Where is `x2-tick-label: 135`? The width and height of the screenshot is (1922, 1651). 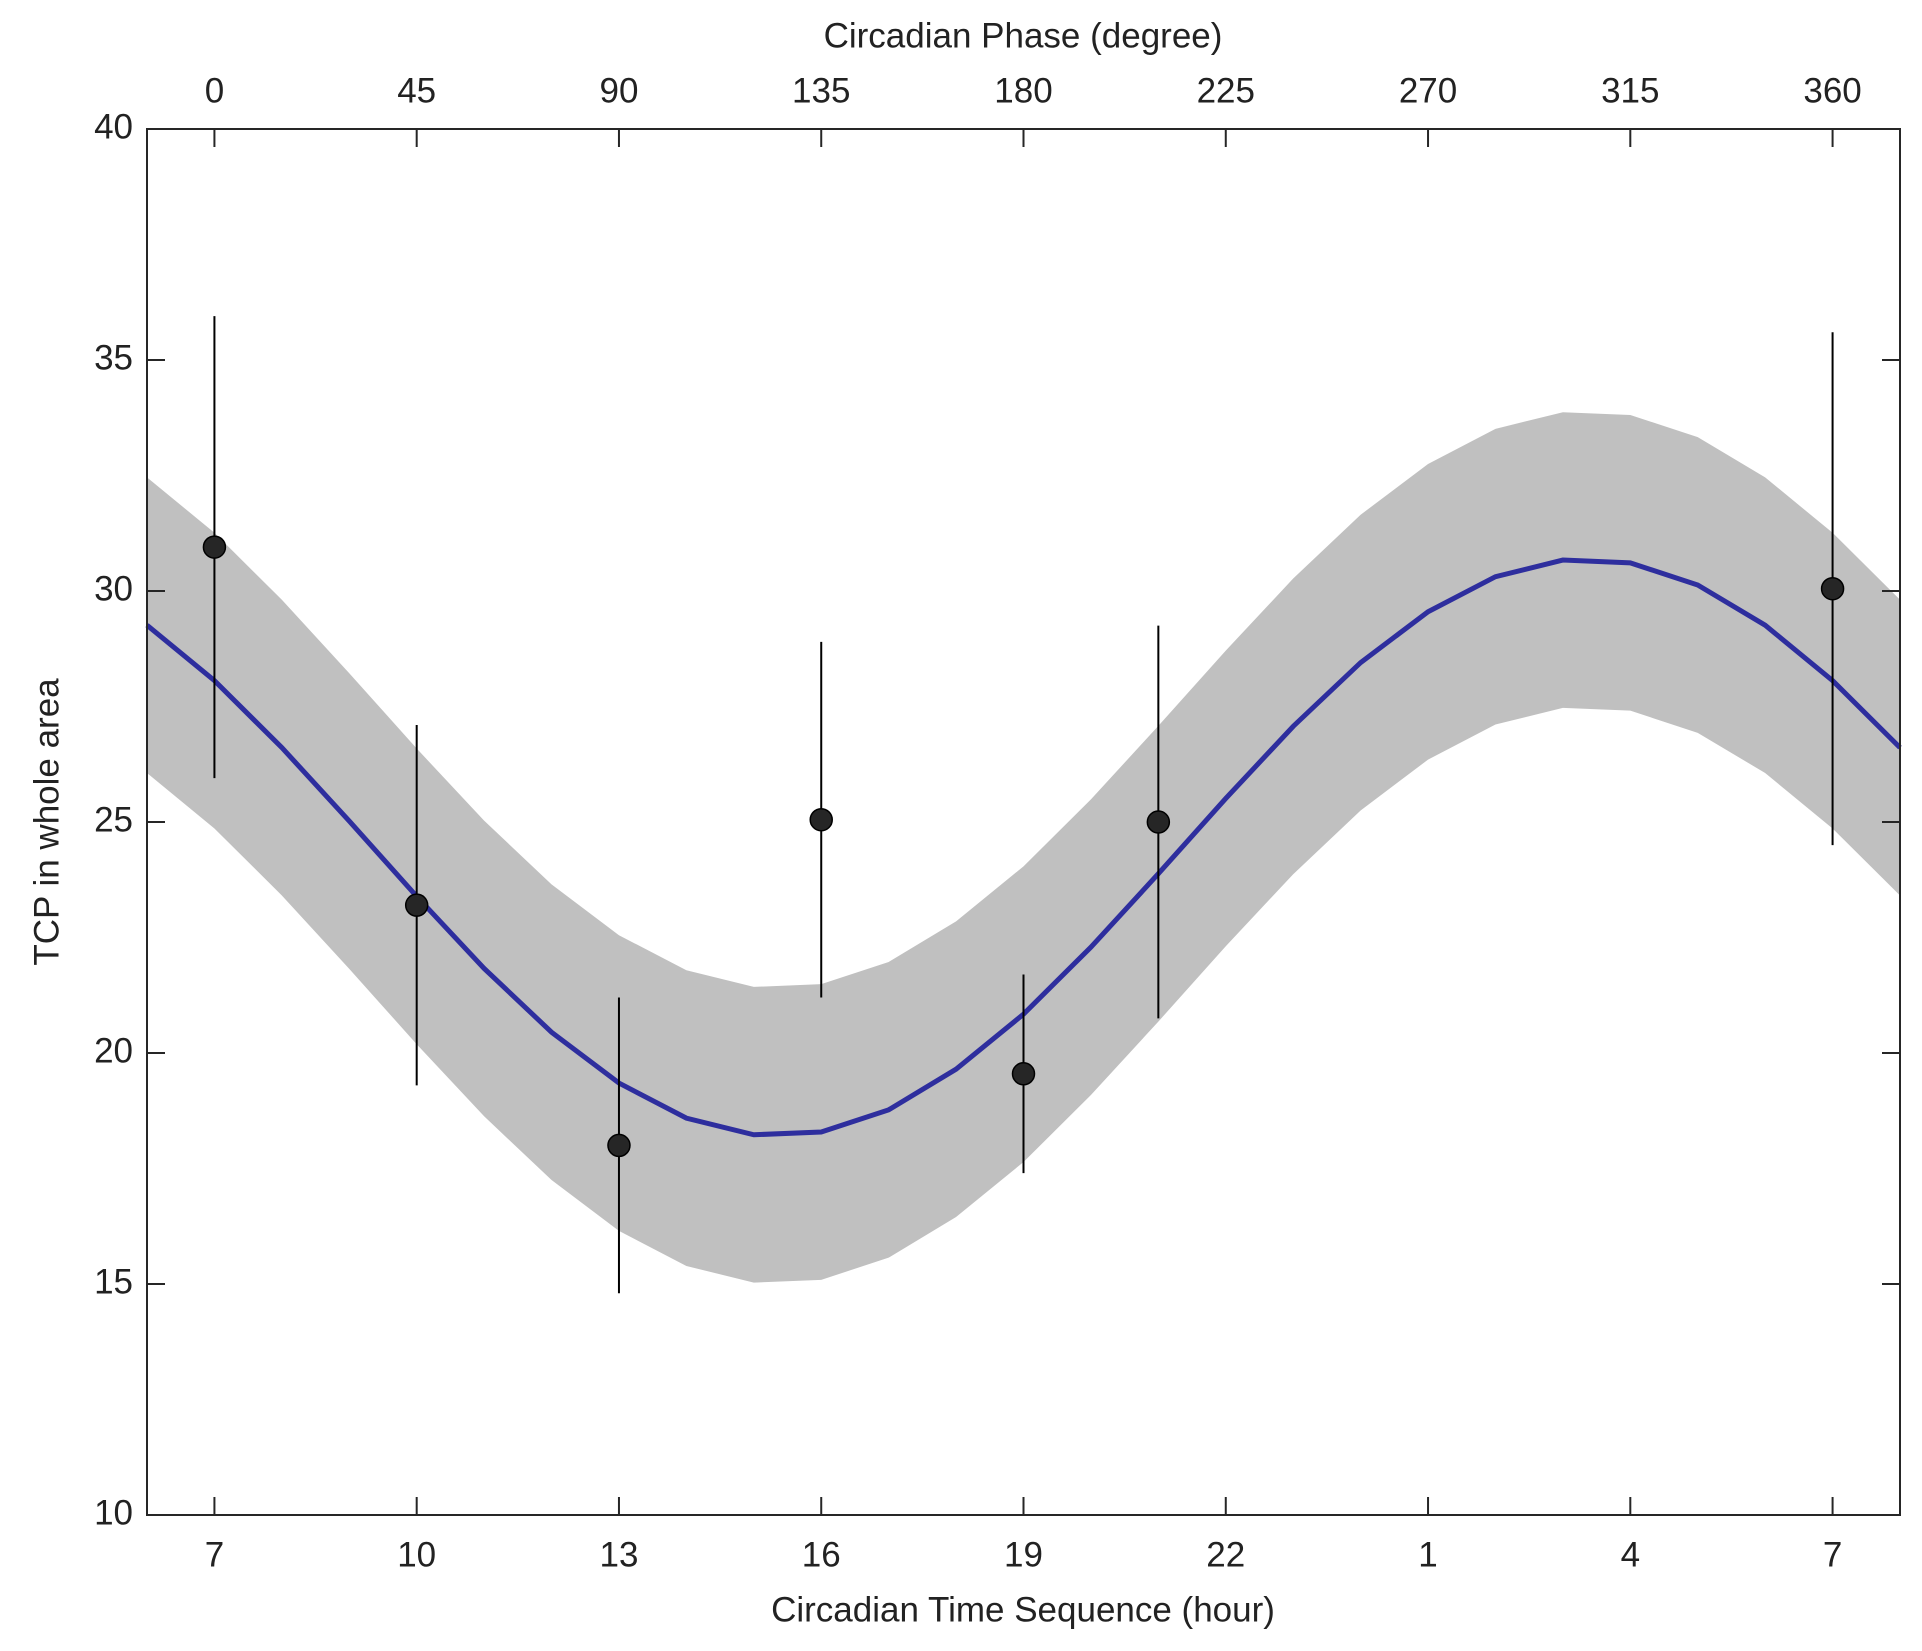 x2-tick-label: 135 is located at coordinates (821, 90).